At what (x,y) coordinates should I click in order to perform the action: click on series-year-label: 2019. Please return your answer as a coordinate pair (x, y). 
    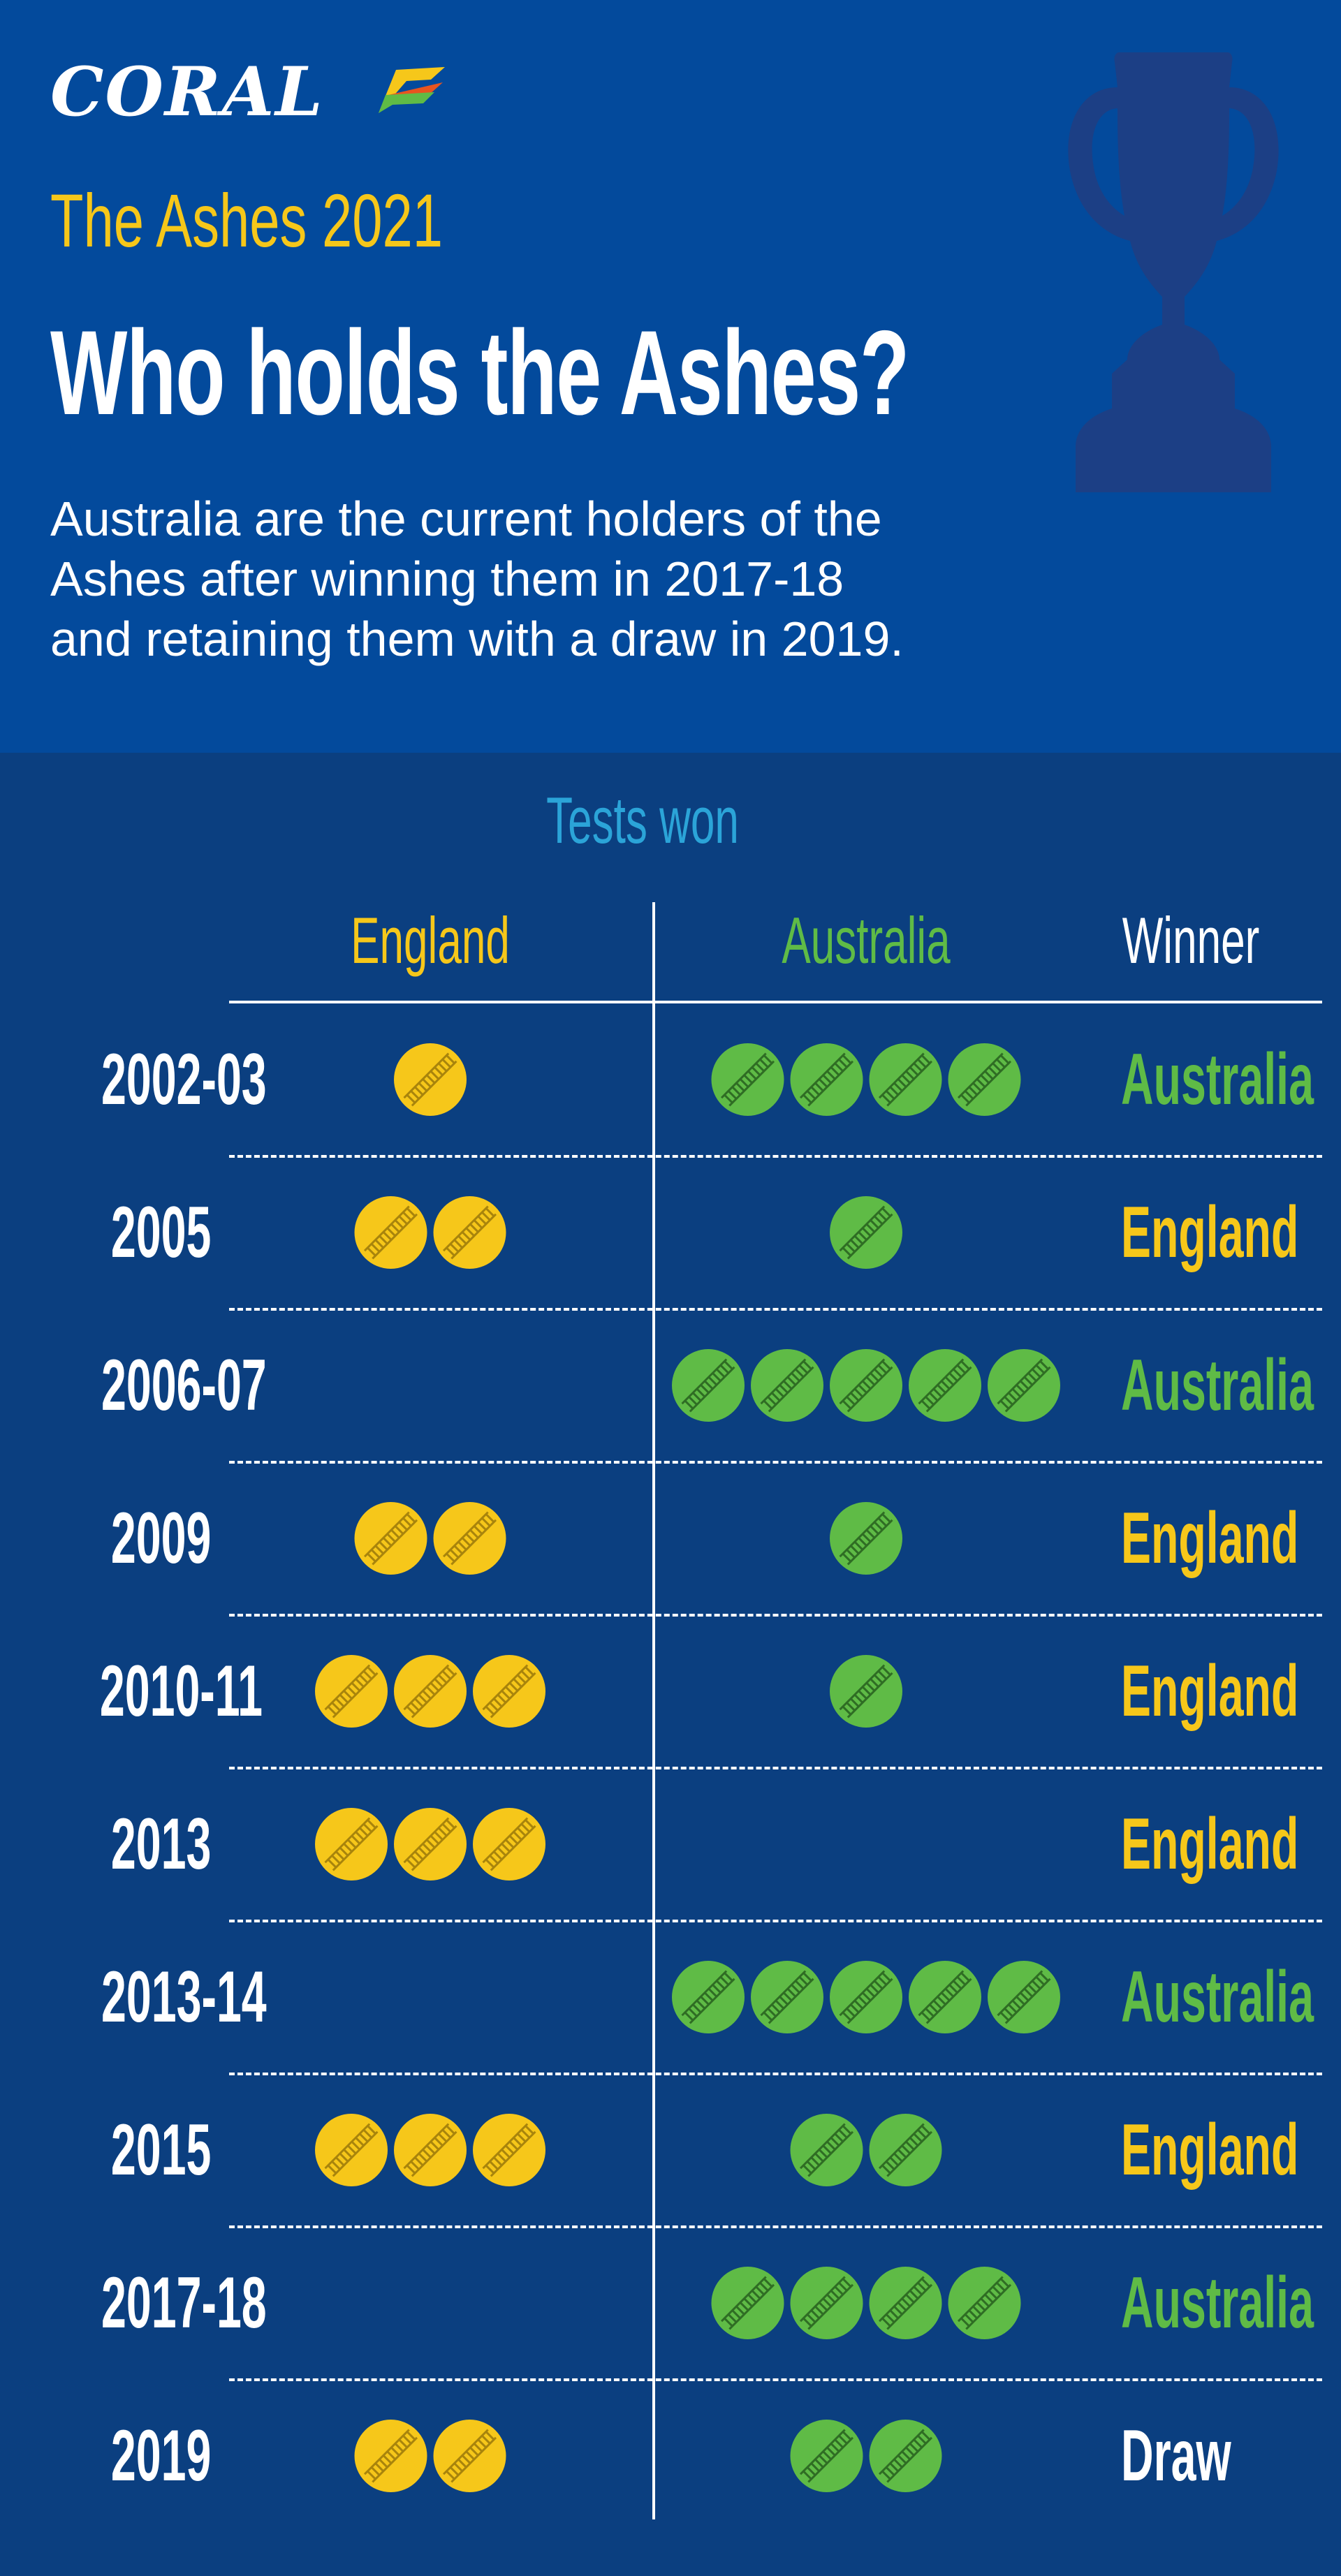
    Looking at the image, I should click on (160, 2455).